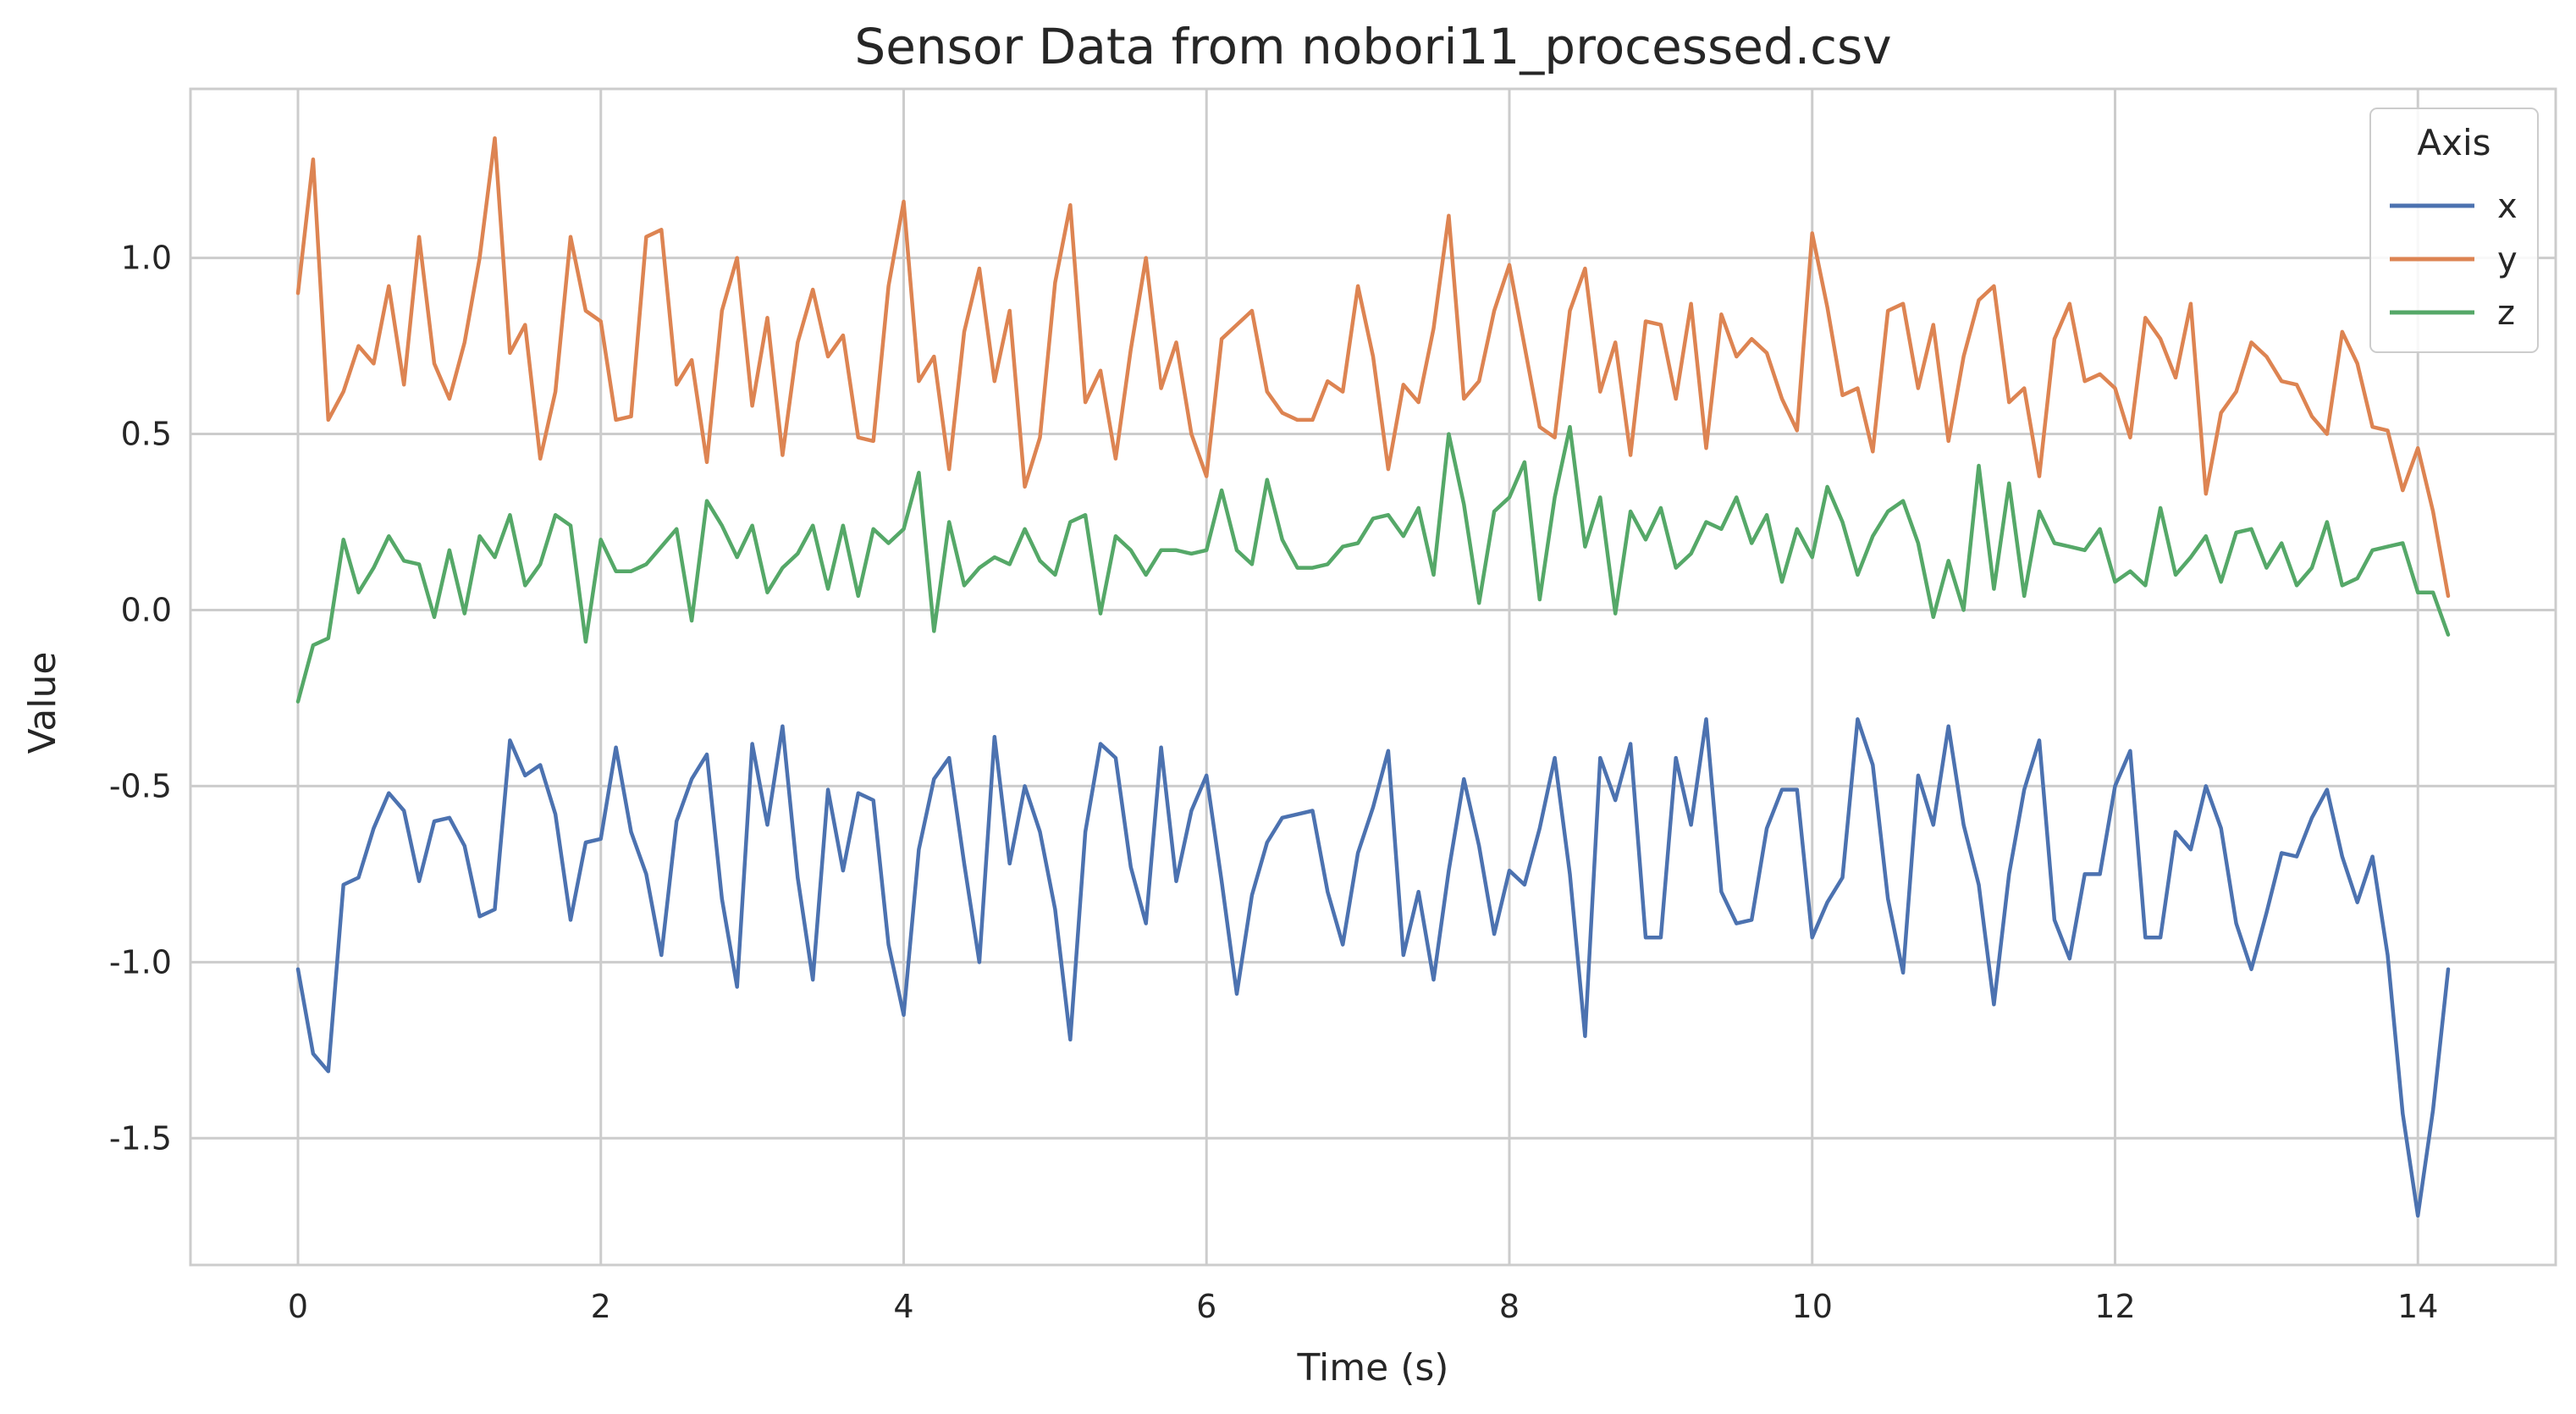  What do you see at coordinates (2114, 1306) in the screenshot?
I see `x-tick-label: 12` at bounding box center [2114, 1306].